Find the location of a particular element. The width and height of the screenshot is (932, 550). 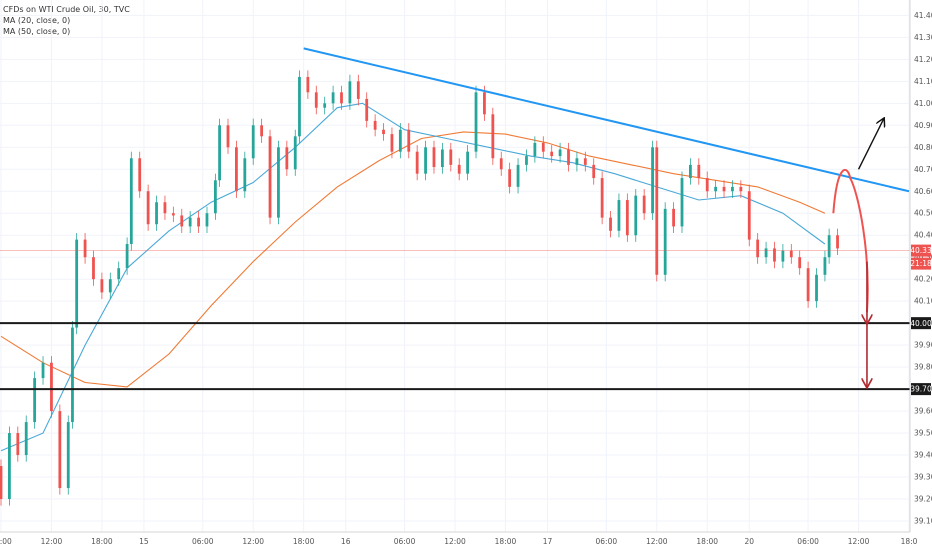

countdown-badge is located at coordinates (921, 263).